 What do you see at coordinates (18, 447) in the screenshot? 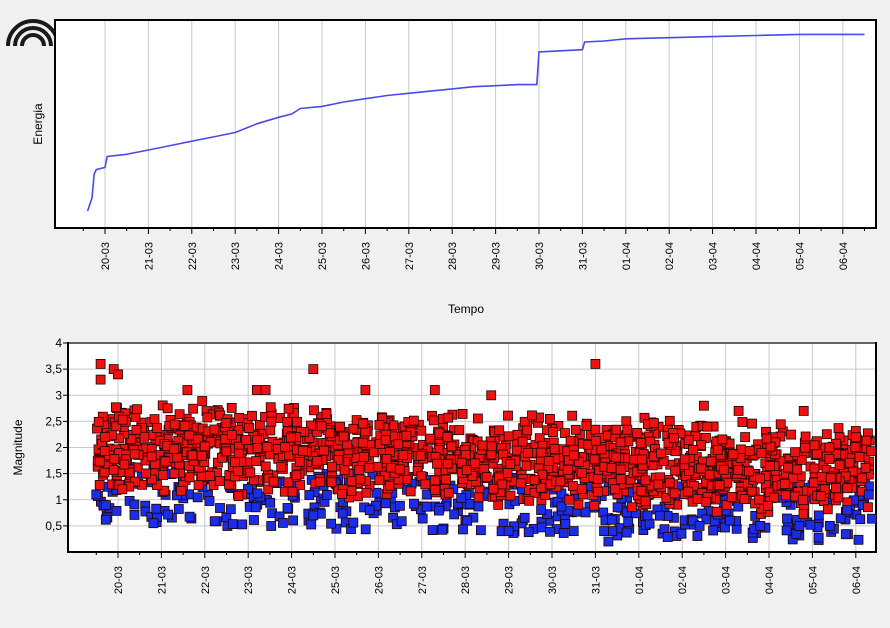
I see `magnitude-y-axis-label: Magnitude` at bounding box center [18, 447].